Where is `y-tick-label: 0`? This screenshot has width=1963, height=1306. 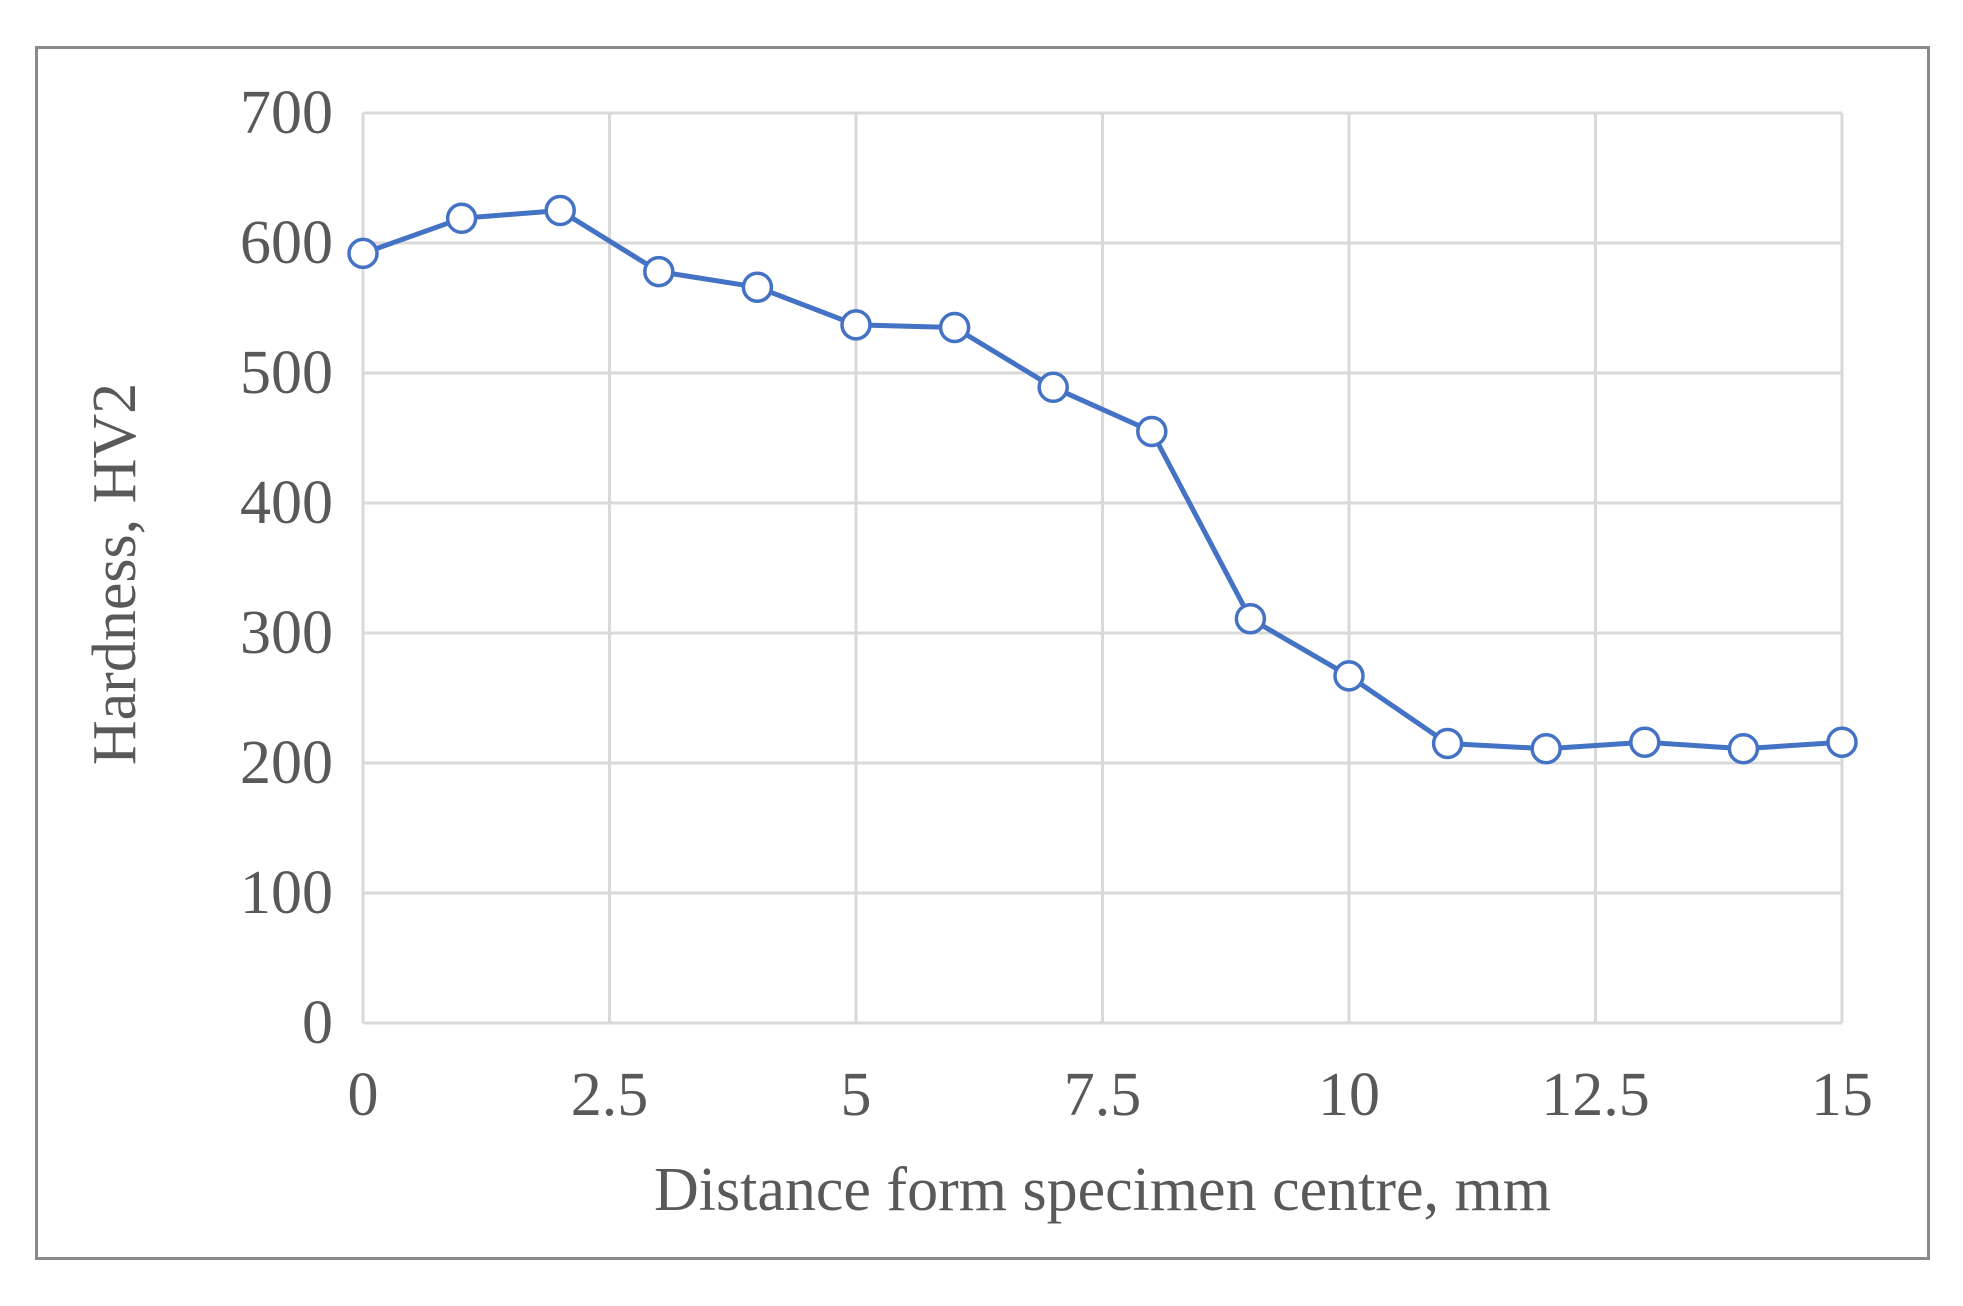
y-tick-label: 0 is located at coordinates (317, 1023).